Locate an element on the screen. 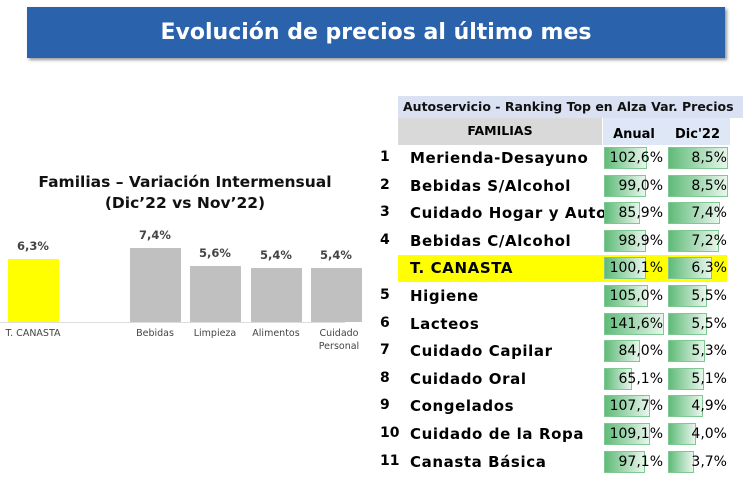 The image size is (753, 487). family-name: Higiene is located at coordinates (444, 296).